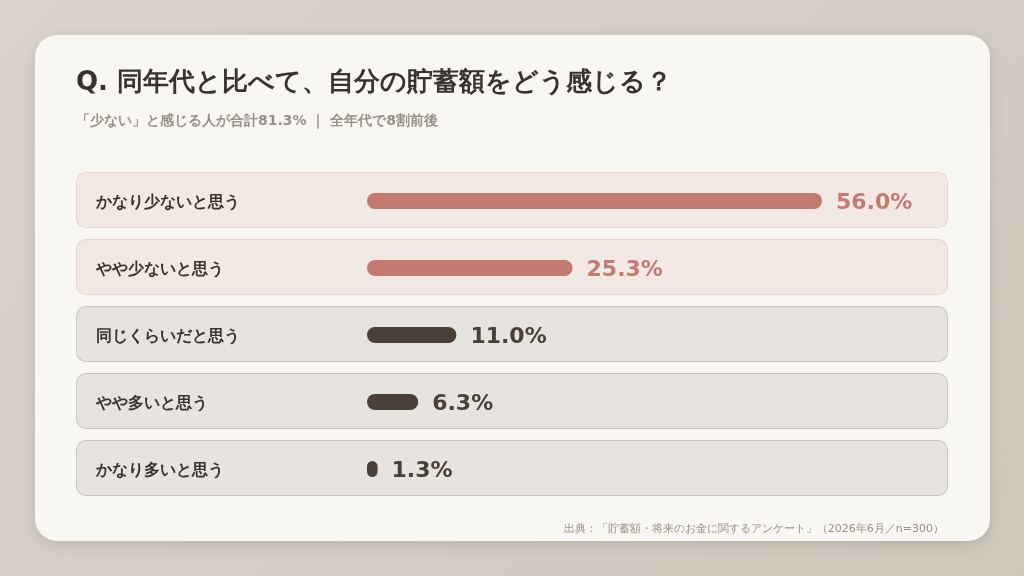  I want to click on data-label: 25.3%, so click(624, 268).